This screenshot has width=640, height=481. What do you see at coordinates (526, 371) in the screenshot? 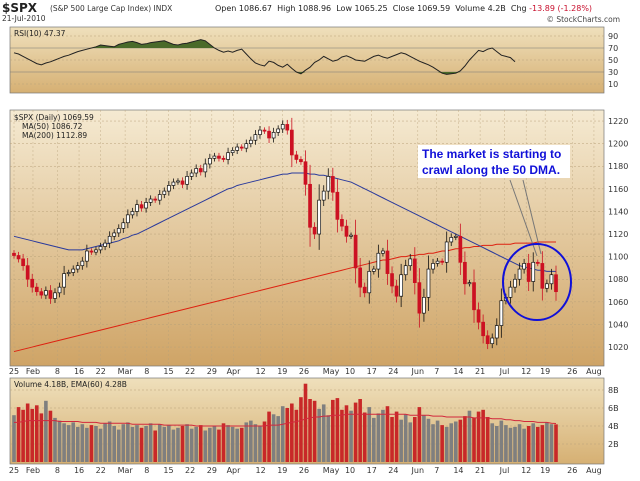
I see `price-x-tick-label: 12` at bounding box center [526, 371].